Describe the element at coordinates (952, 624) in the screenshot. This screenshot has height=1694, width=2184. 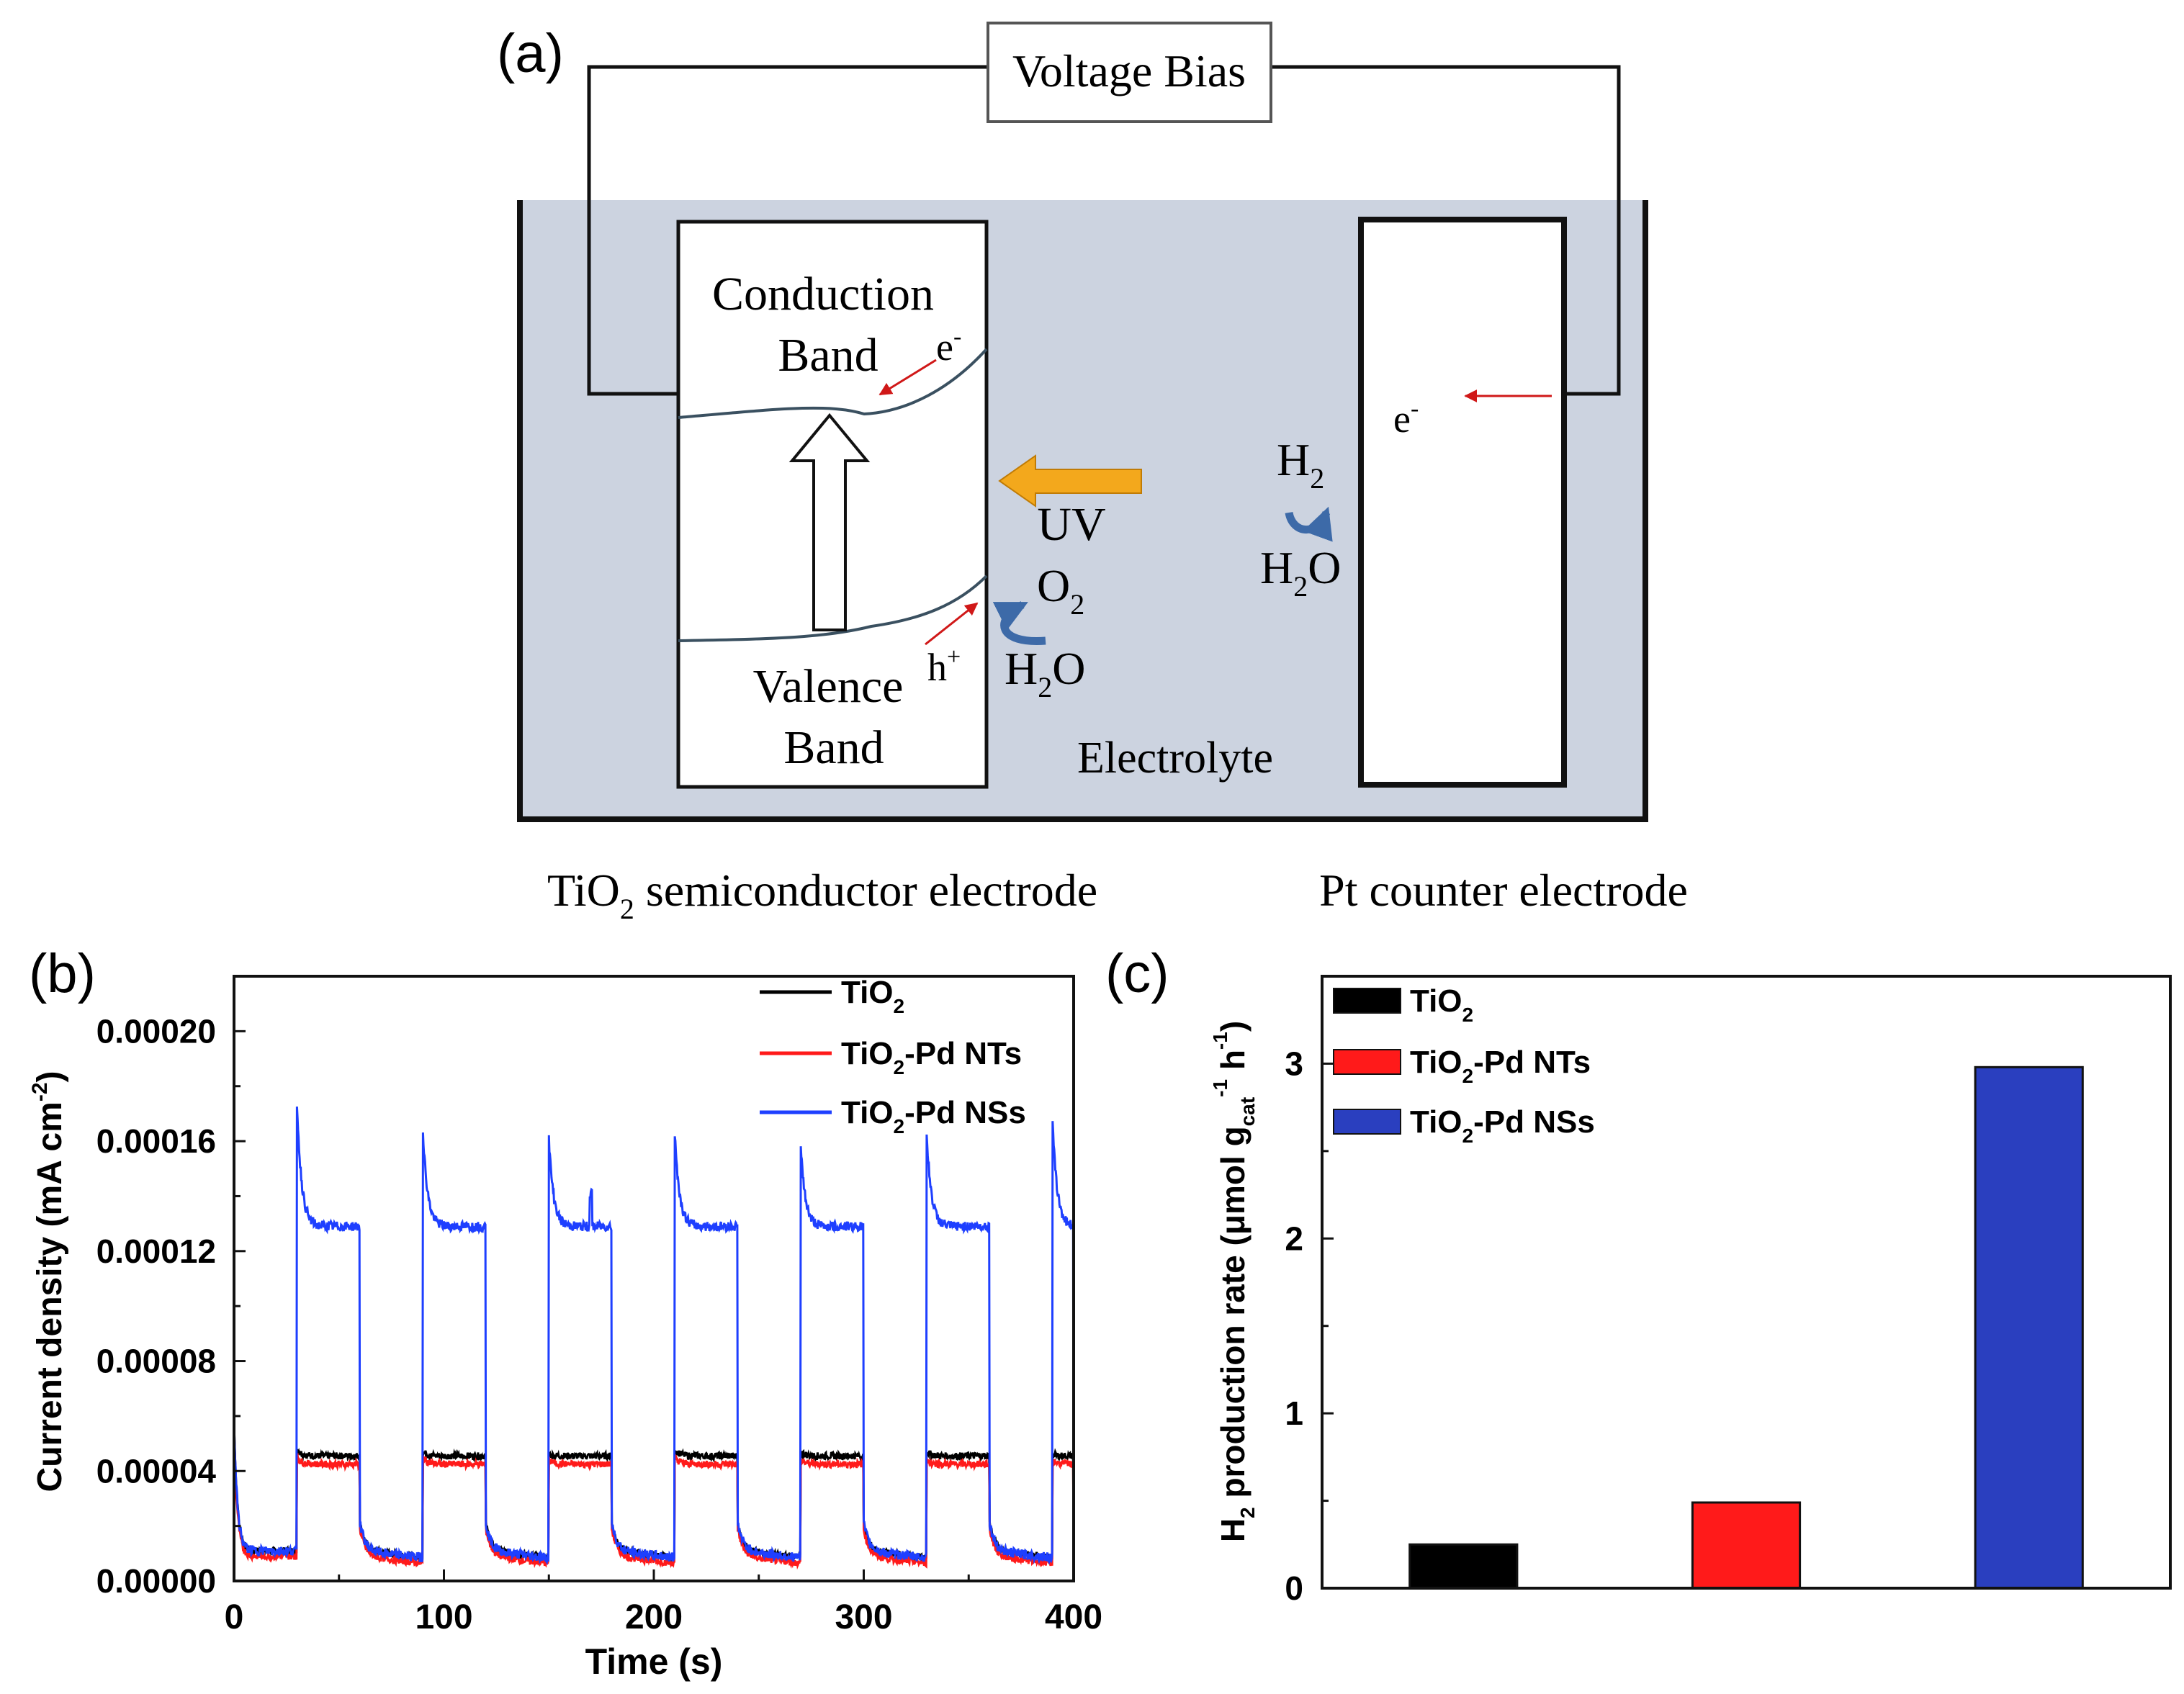
I see `hole-arrow-icon` at that location.